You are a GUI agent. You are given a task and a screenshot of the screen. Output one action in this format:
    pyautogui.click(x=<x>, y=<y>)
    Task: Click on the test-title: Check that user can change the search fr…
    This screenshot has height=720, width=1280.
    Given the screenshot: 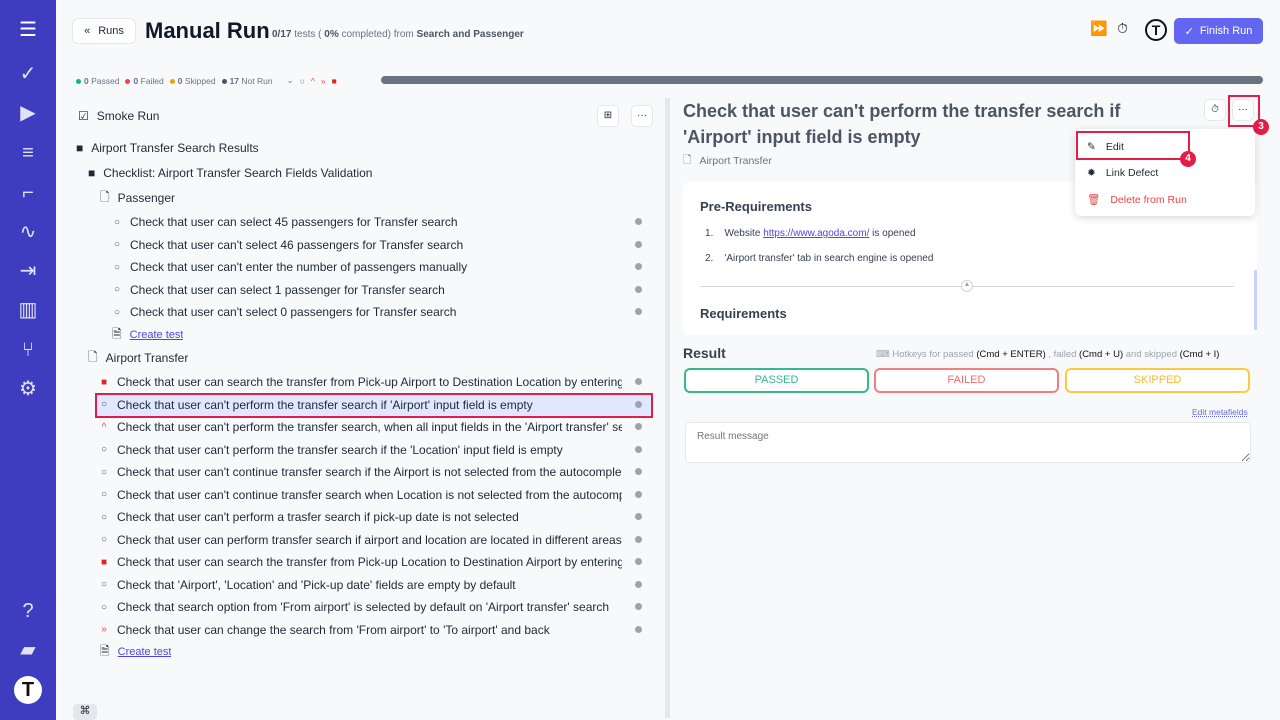 What is the action you would take?
    pyautogui.click(x=333, y=629)
    